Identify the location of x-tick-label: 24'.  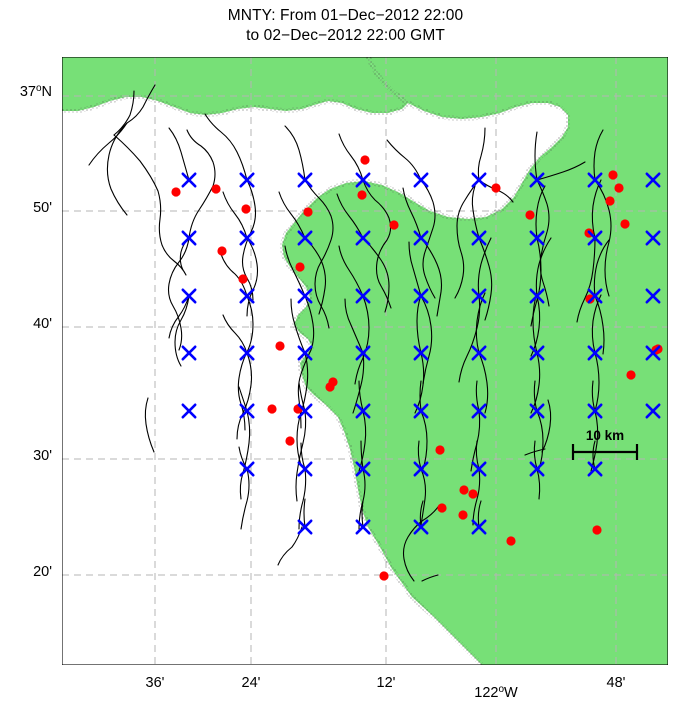
(251, 683).